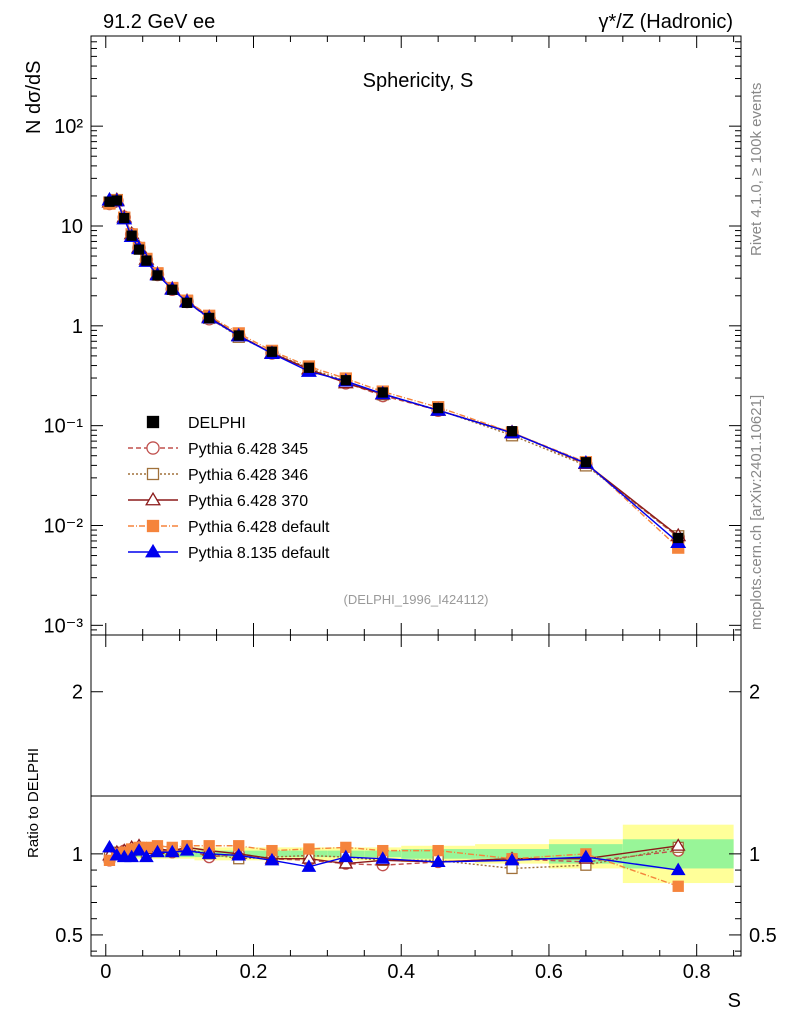 The image size is (786, 1024). Describe the element at coordinates (77, 693) in the screenshot. I see `ratio-tick-label: 2` at that location.